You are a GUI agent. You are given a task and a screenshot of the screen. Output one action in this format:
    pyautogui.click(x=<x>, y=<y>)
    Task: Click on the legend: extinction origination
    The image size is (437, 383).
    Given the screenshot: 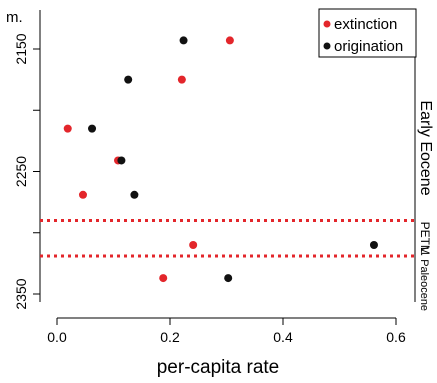 What is the action you would take?
    pyautogui.click(x=367, y=33)
    